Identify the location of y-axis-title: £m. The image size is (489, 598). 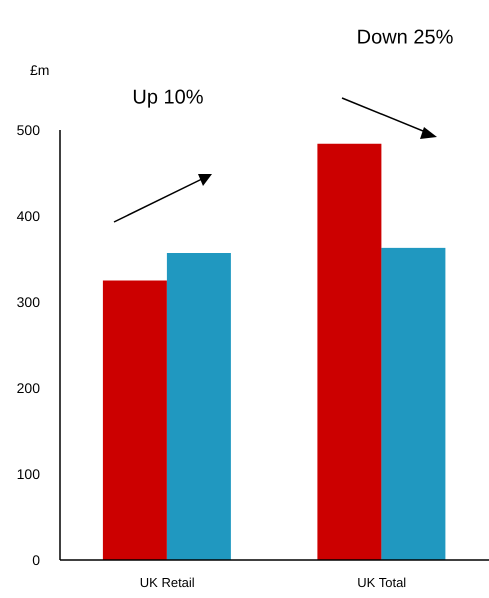
(40, 70).